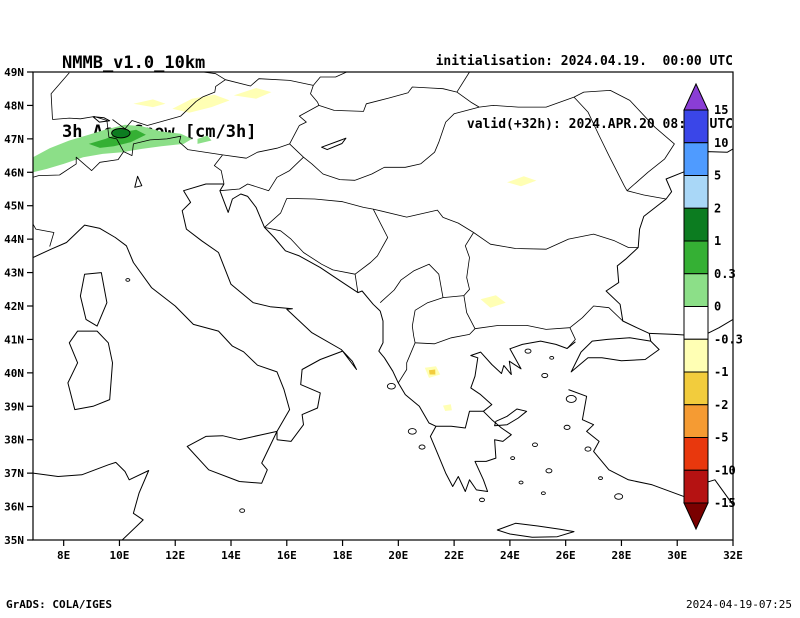 The image size is (800, 618). What do you see at coordinates (300, 247) in the screenshot?
I see `coastline-dalmatia` at bounding box center [300, 247].